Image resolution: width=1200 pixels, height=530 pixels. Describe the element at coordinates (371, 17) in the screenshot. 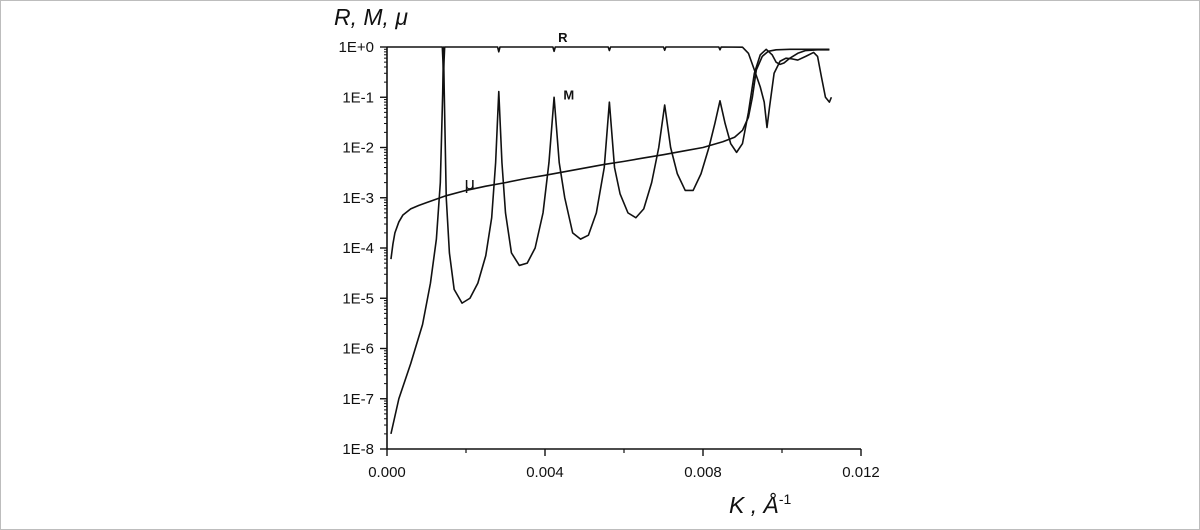

I see `y-axis-title: R, M, μ` at that location.